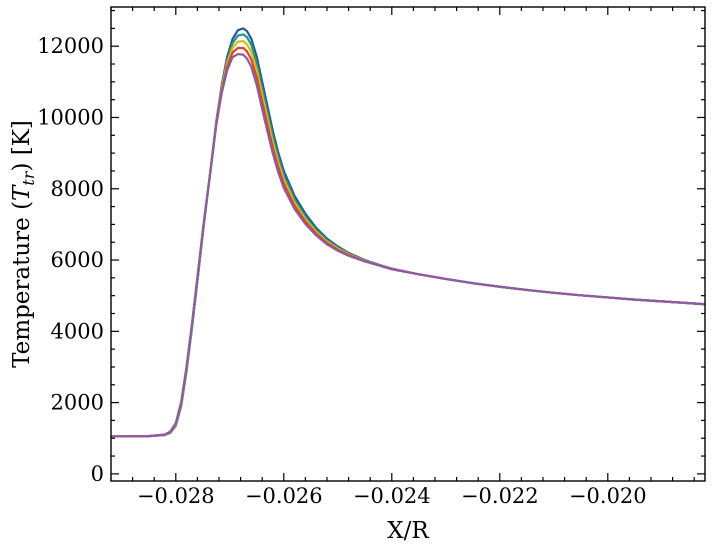 Image resolution: width=713 pixels, height=552 pixels. What do you see at coordinates (22, 145) in the screenshot?
I see `y-axis-title-suffix: ) [K]` at bounding box center [22, 145].